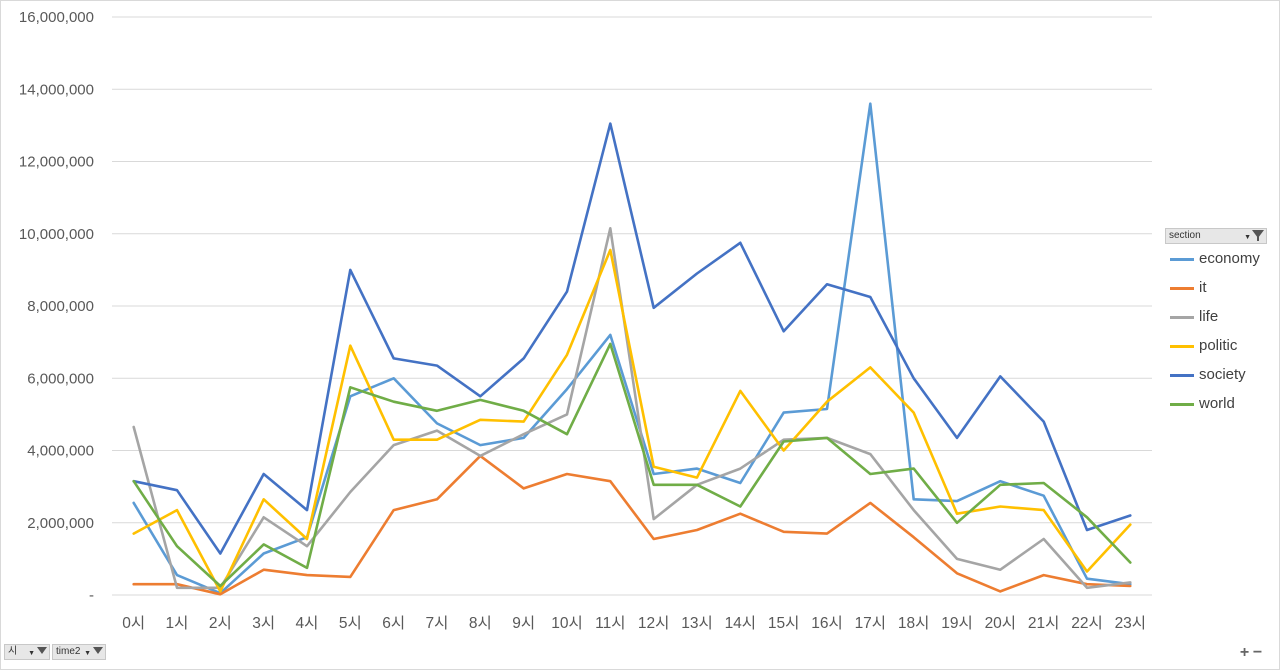  I want to click on y-tick-label: 12,000,000, so click(56, 162).